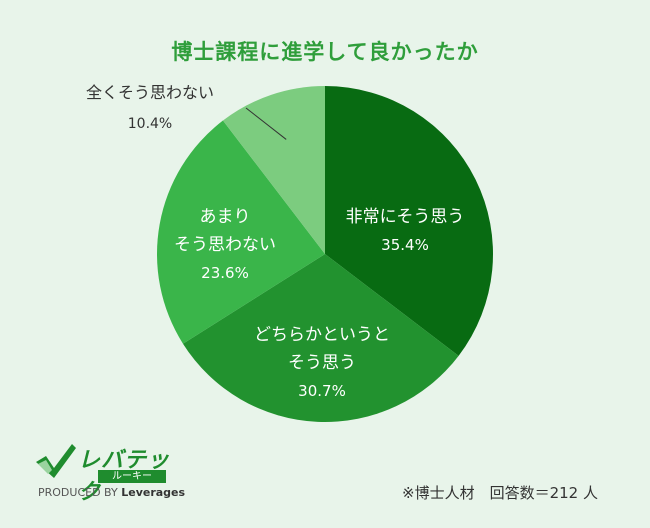 Image resolution: width=650 pixels, height=528 pixels. Describe the element at coordinates (266, 123) in the screenshot. I see `leader-line` at that location.